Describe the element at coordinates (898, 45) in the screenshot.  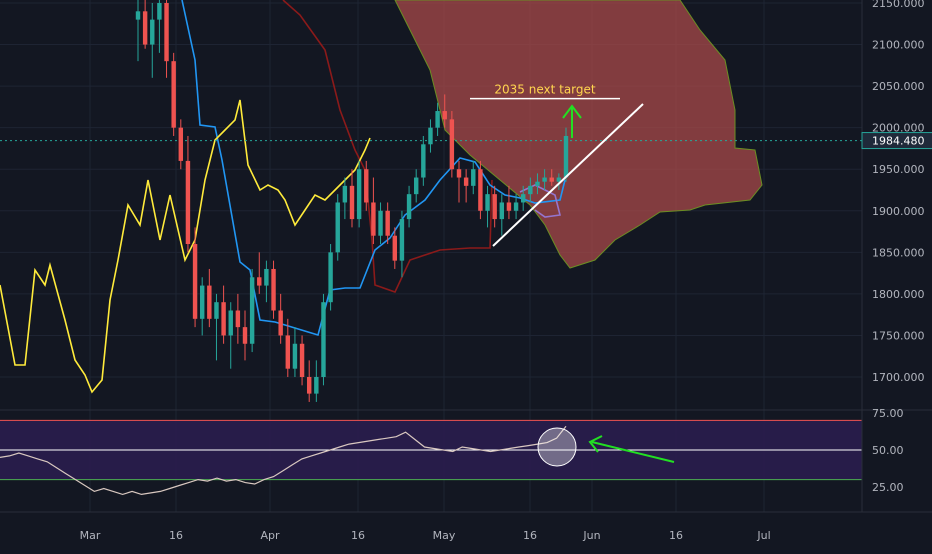
I see `price-tick-label: 2100.000` at that location.